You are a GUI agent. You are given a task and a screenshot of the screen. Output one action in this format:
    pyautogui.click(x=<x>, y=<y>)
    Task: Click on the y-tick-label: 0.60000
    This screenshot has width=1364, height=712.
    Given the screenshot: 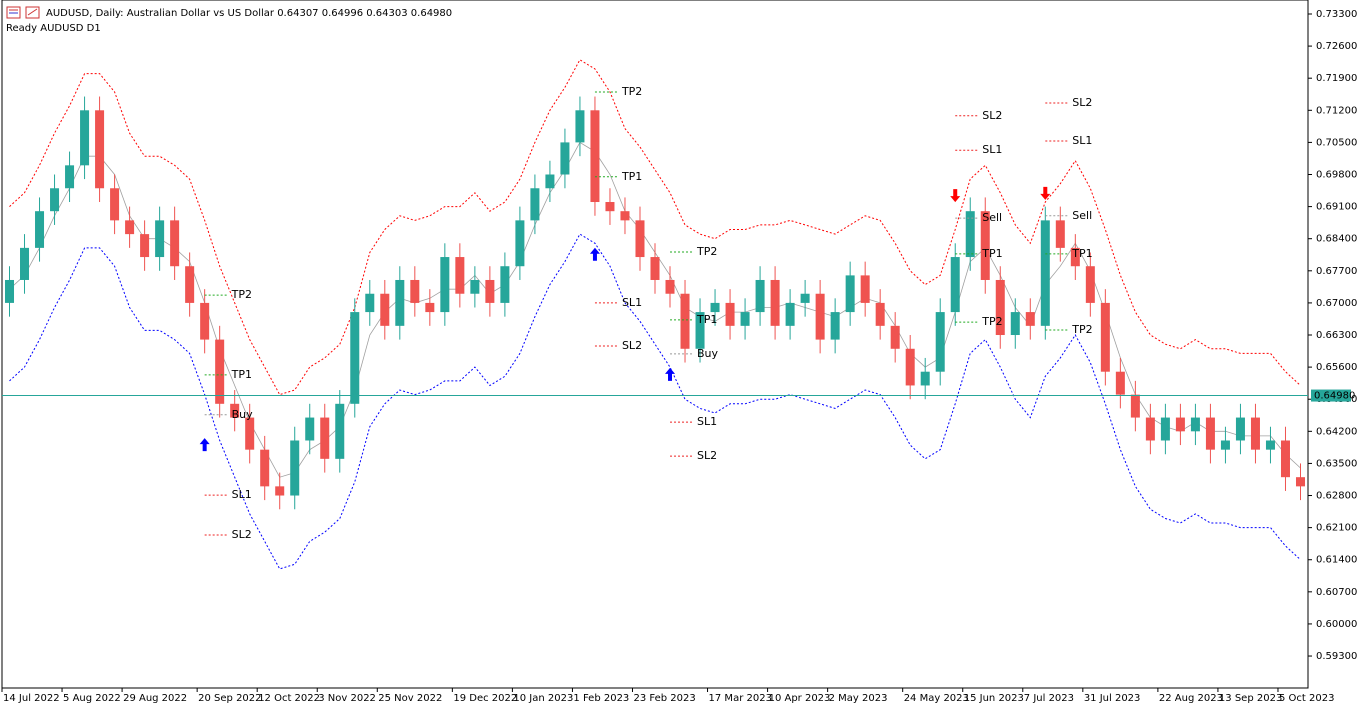 What is the action you would take?
    pyautogui.click(x=1336, y=624)
    